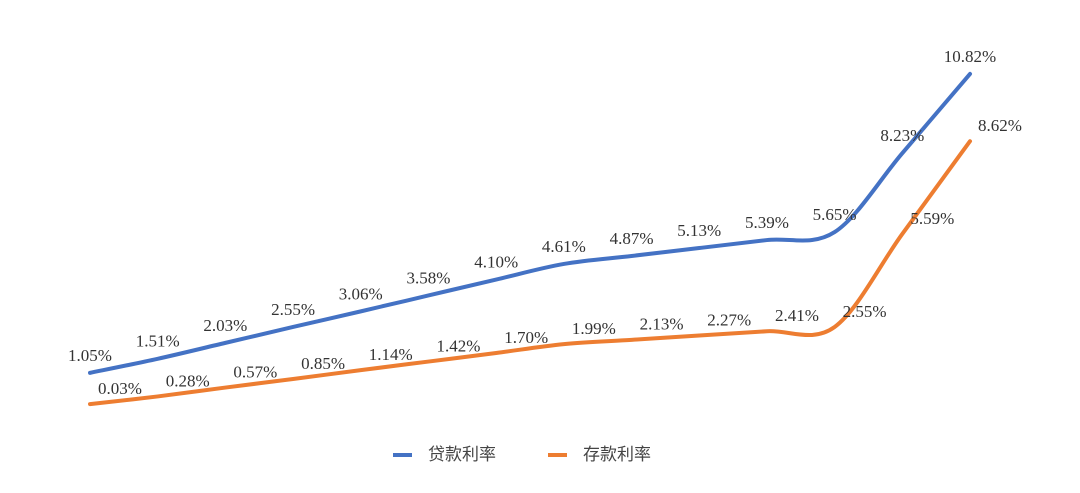 The height and width of the screenshot is (493, 1080). I want to click on data-label: 1.05%, so click(90, 355).